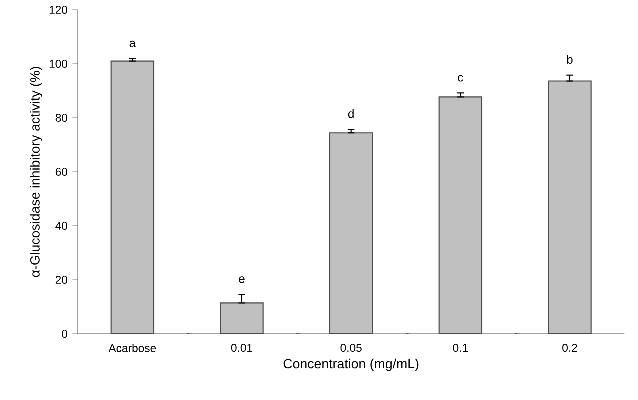 The height and width of the screenshot is (400, 638). I want to click on x-tick-label: 0.1, so click(460, 348).